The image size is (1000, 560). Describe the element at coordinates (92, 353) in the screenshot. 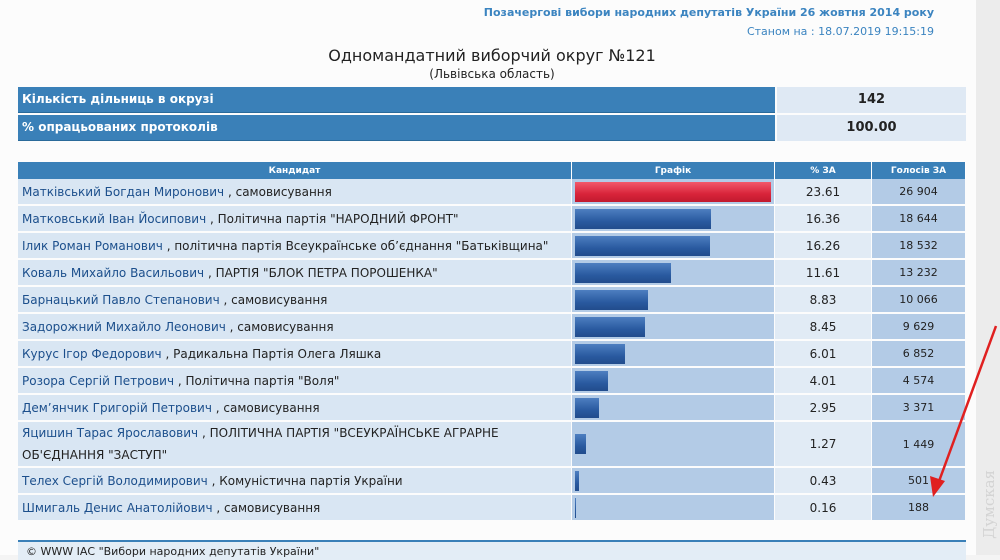

I see `candidate-name: Курус Ігор Федорович` at that location.